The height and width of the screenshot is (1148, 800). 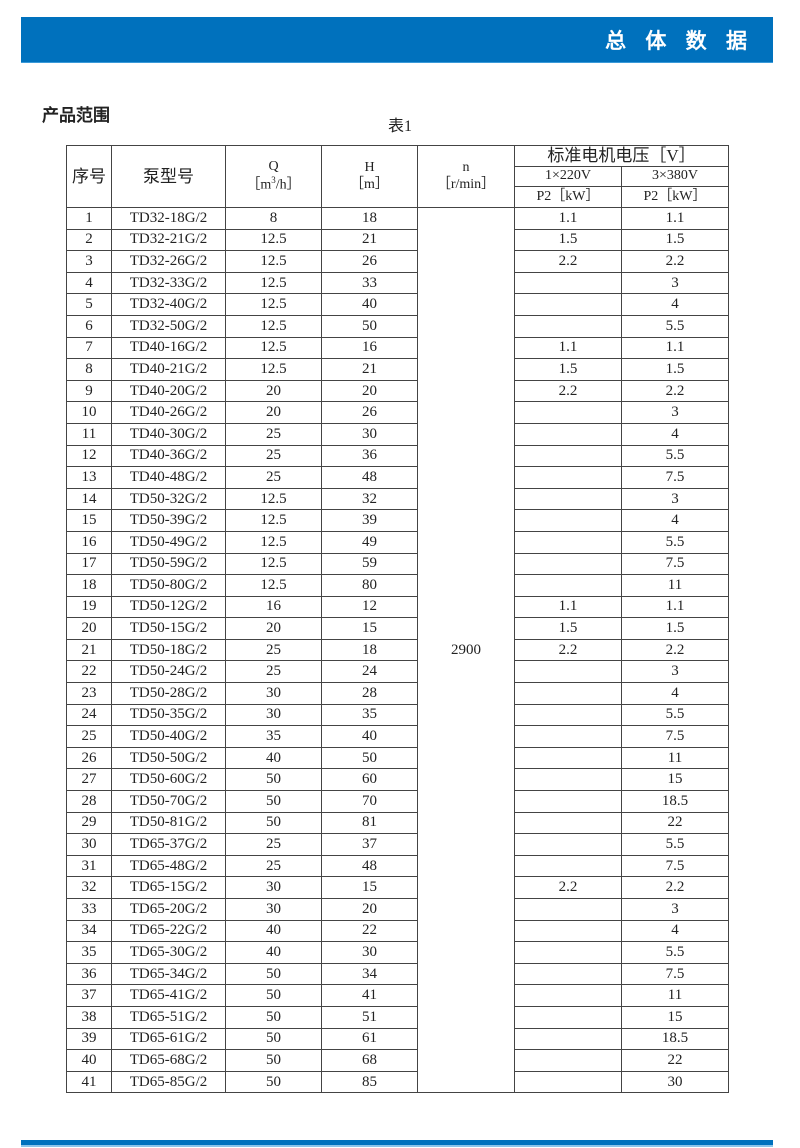 What do you see at coordinates (168, 348) in the screenshot?
I see `pump-model: TD40-16G/2` at bounding box center [168, 348].